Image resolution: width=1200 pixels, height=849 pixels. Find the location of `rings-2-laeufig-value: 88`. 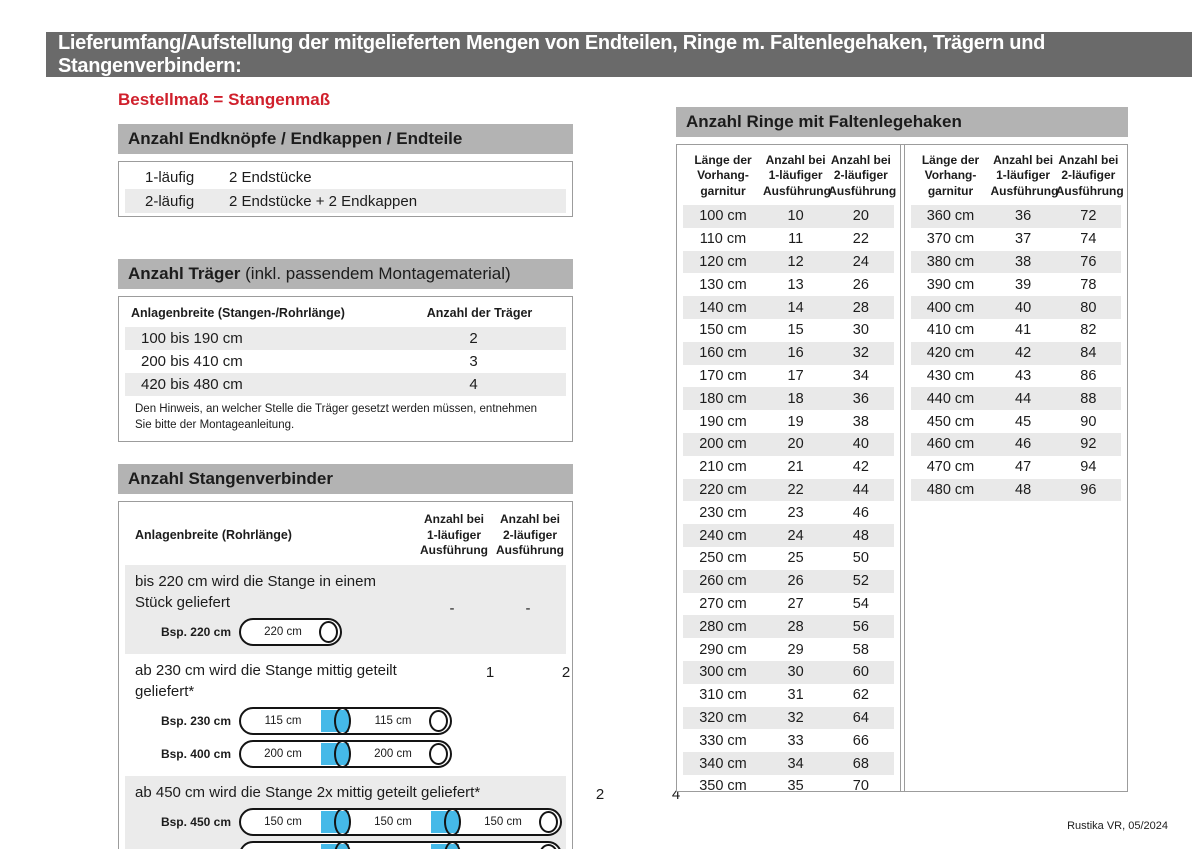

rings-2-laeufig-value: 88 is located at coordinates (1088, 398).